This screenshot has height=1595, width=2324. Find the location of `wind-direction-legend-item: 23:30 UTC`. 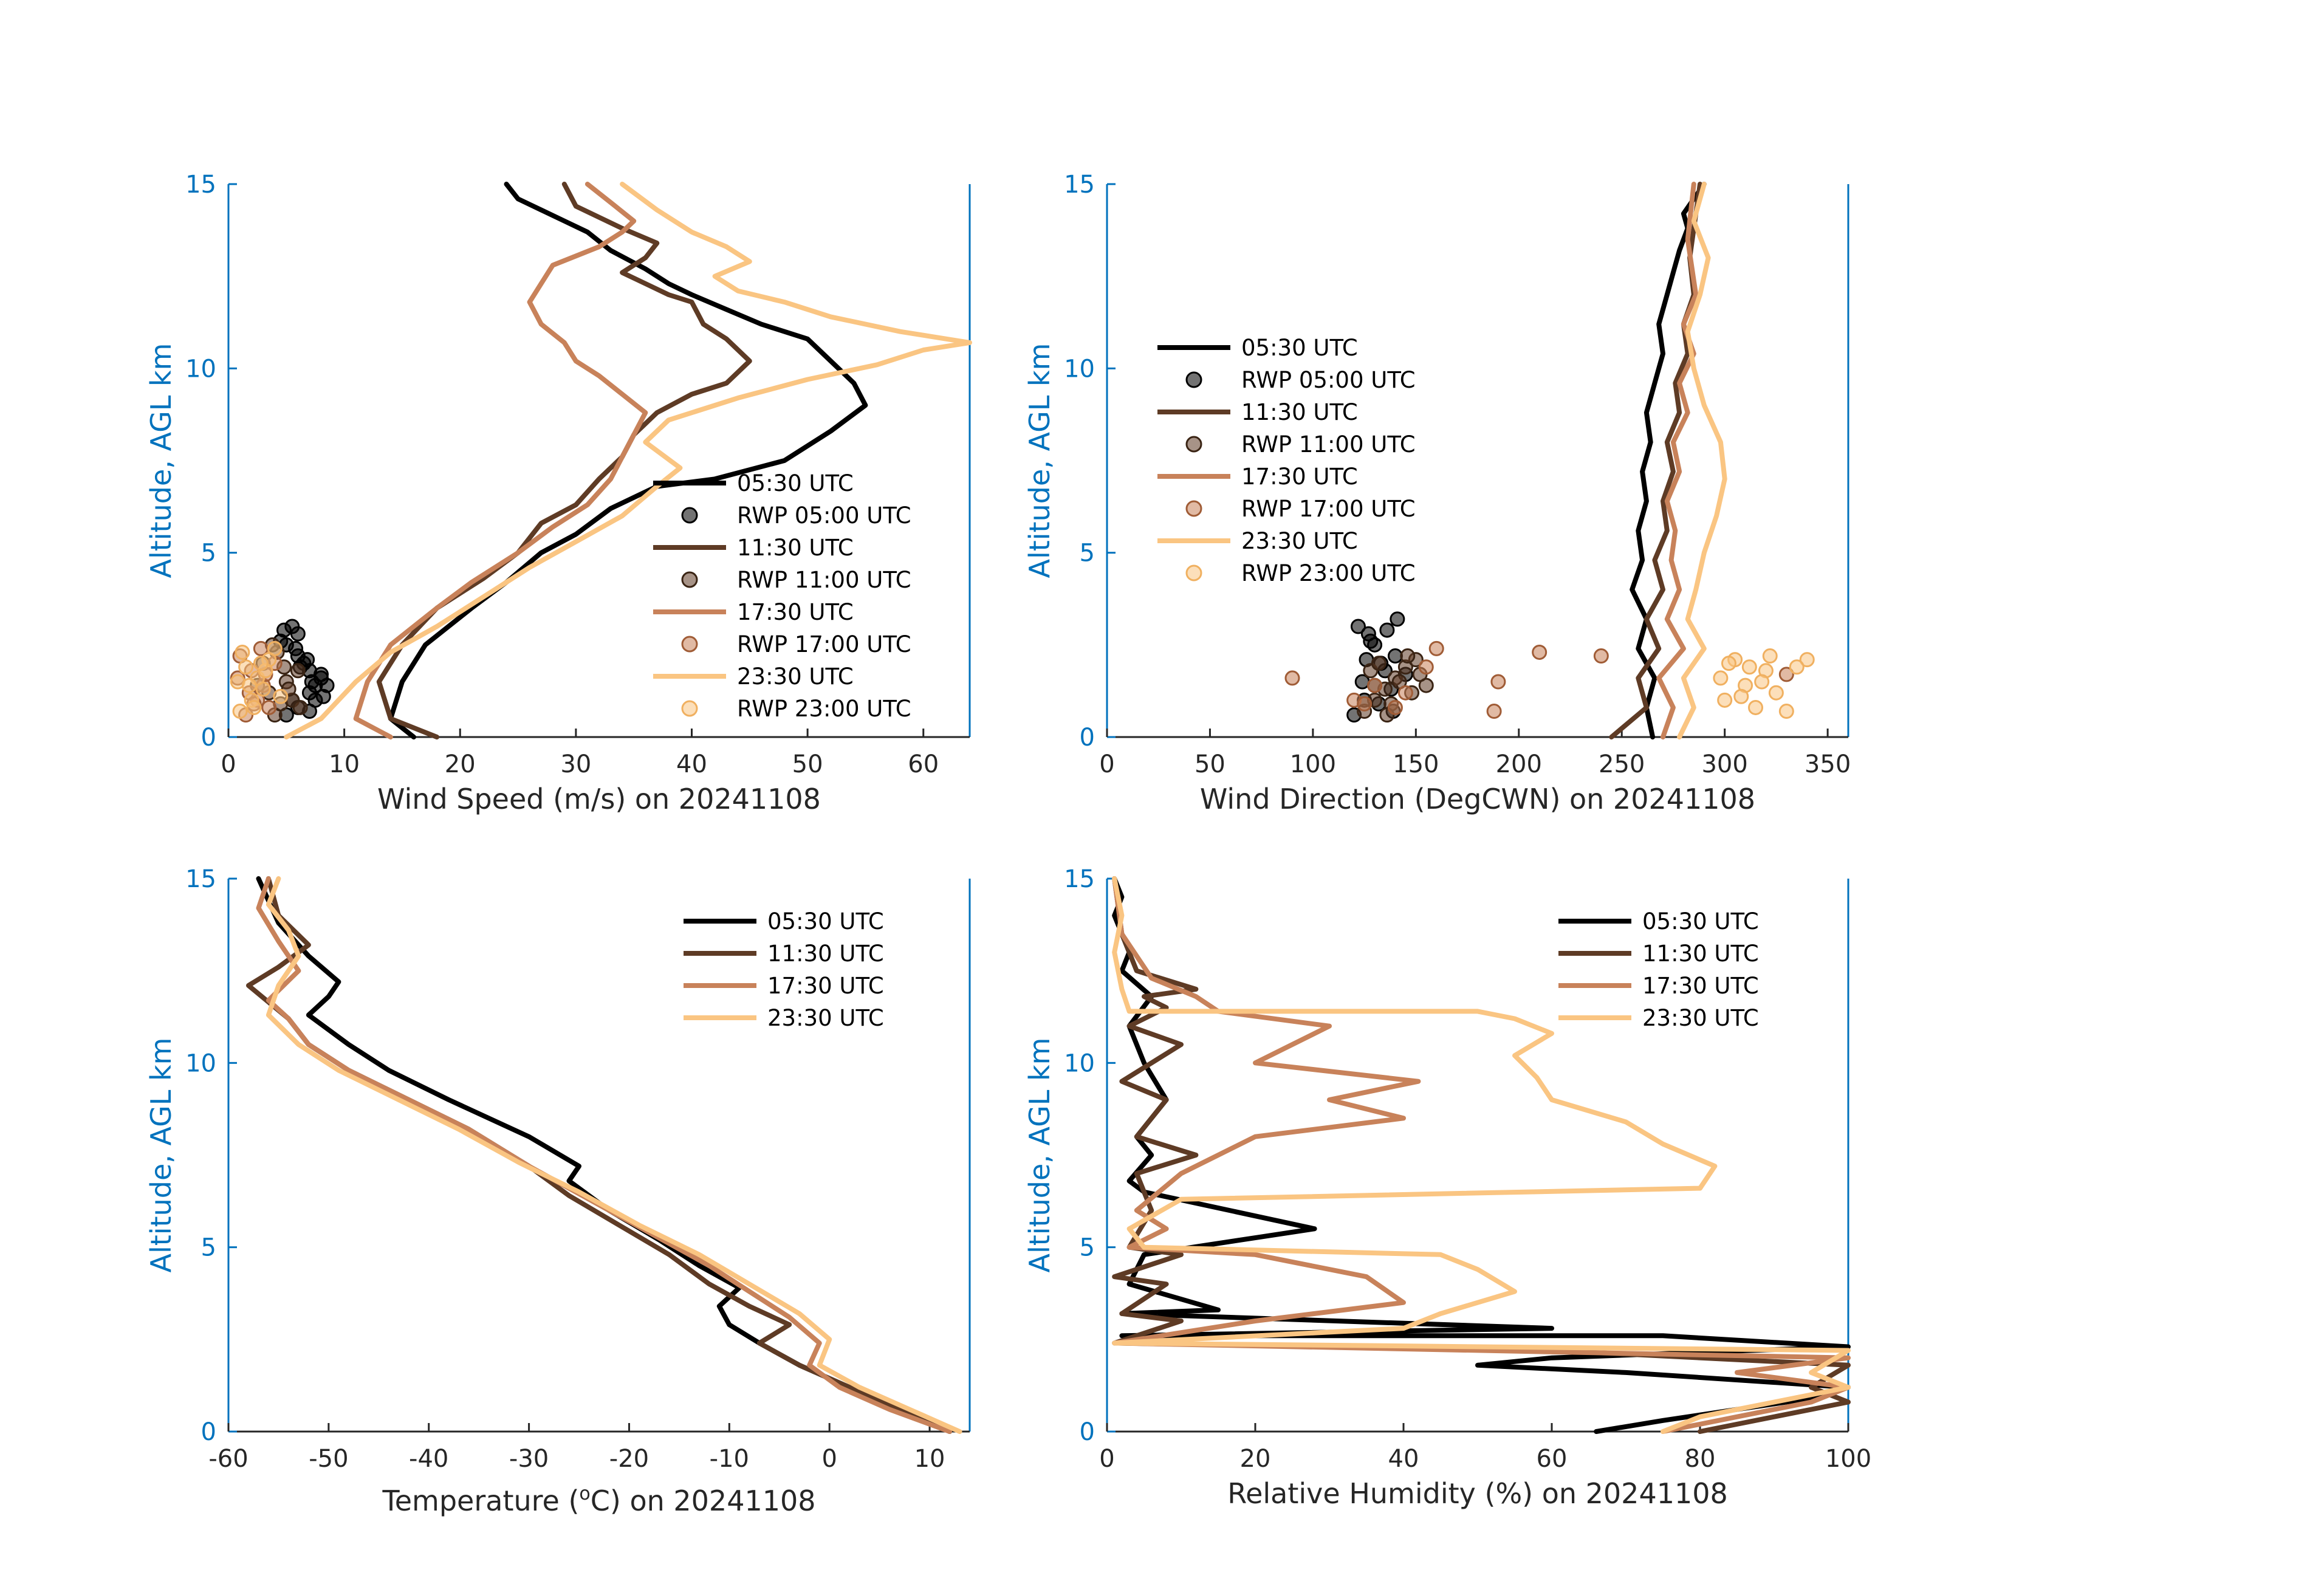

wind-direction-legend-item: 23:30 UTC is located at coordinates (1257, 541).